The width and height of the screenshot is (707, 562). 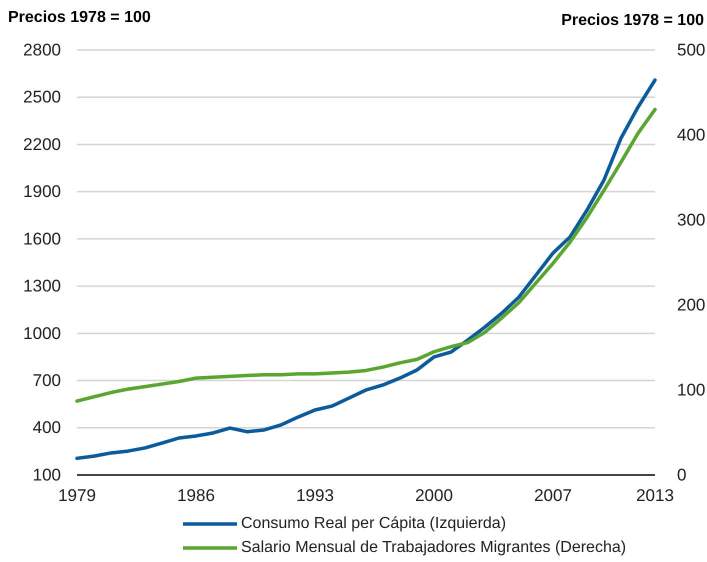 I want to click on y-tick-label: 2500, so click(x=42, y=97).